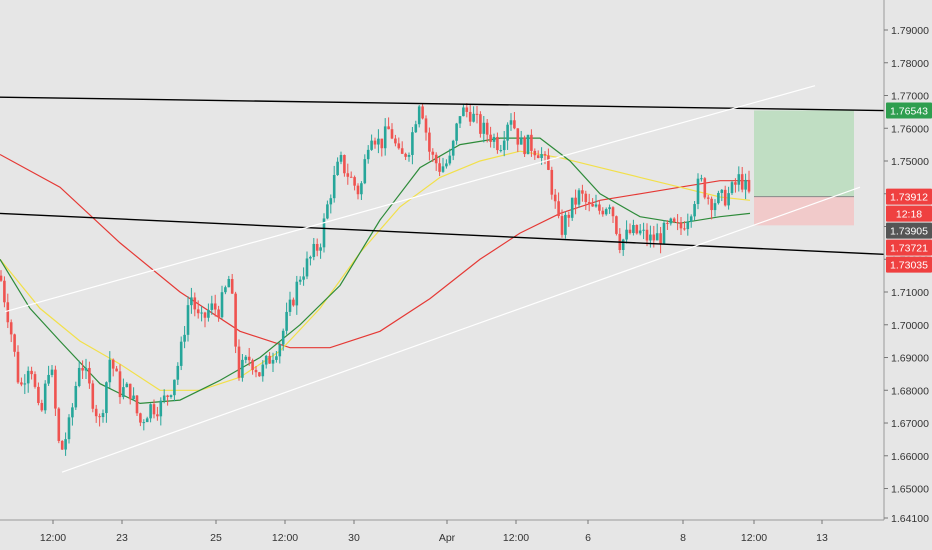 This screenshot has width=932, height=550. Describe the element at coordinates (909, 215) in the screenshot. I see `price-badge-label: 12:18` at that location.